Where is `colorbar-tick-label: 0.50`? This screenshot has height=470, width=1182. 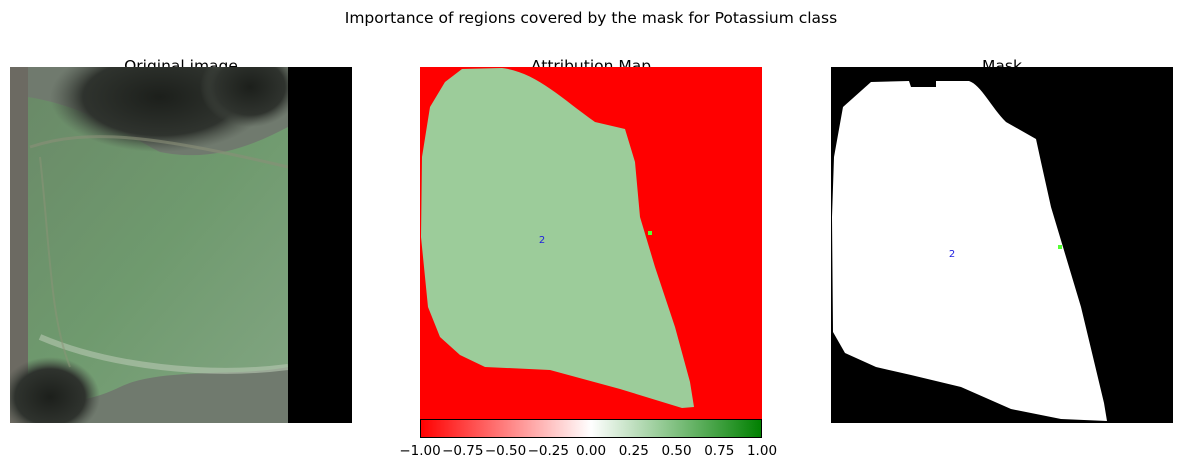
colorbar-tick-label: 0.50 is located at coordinates (676, 451).